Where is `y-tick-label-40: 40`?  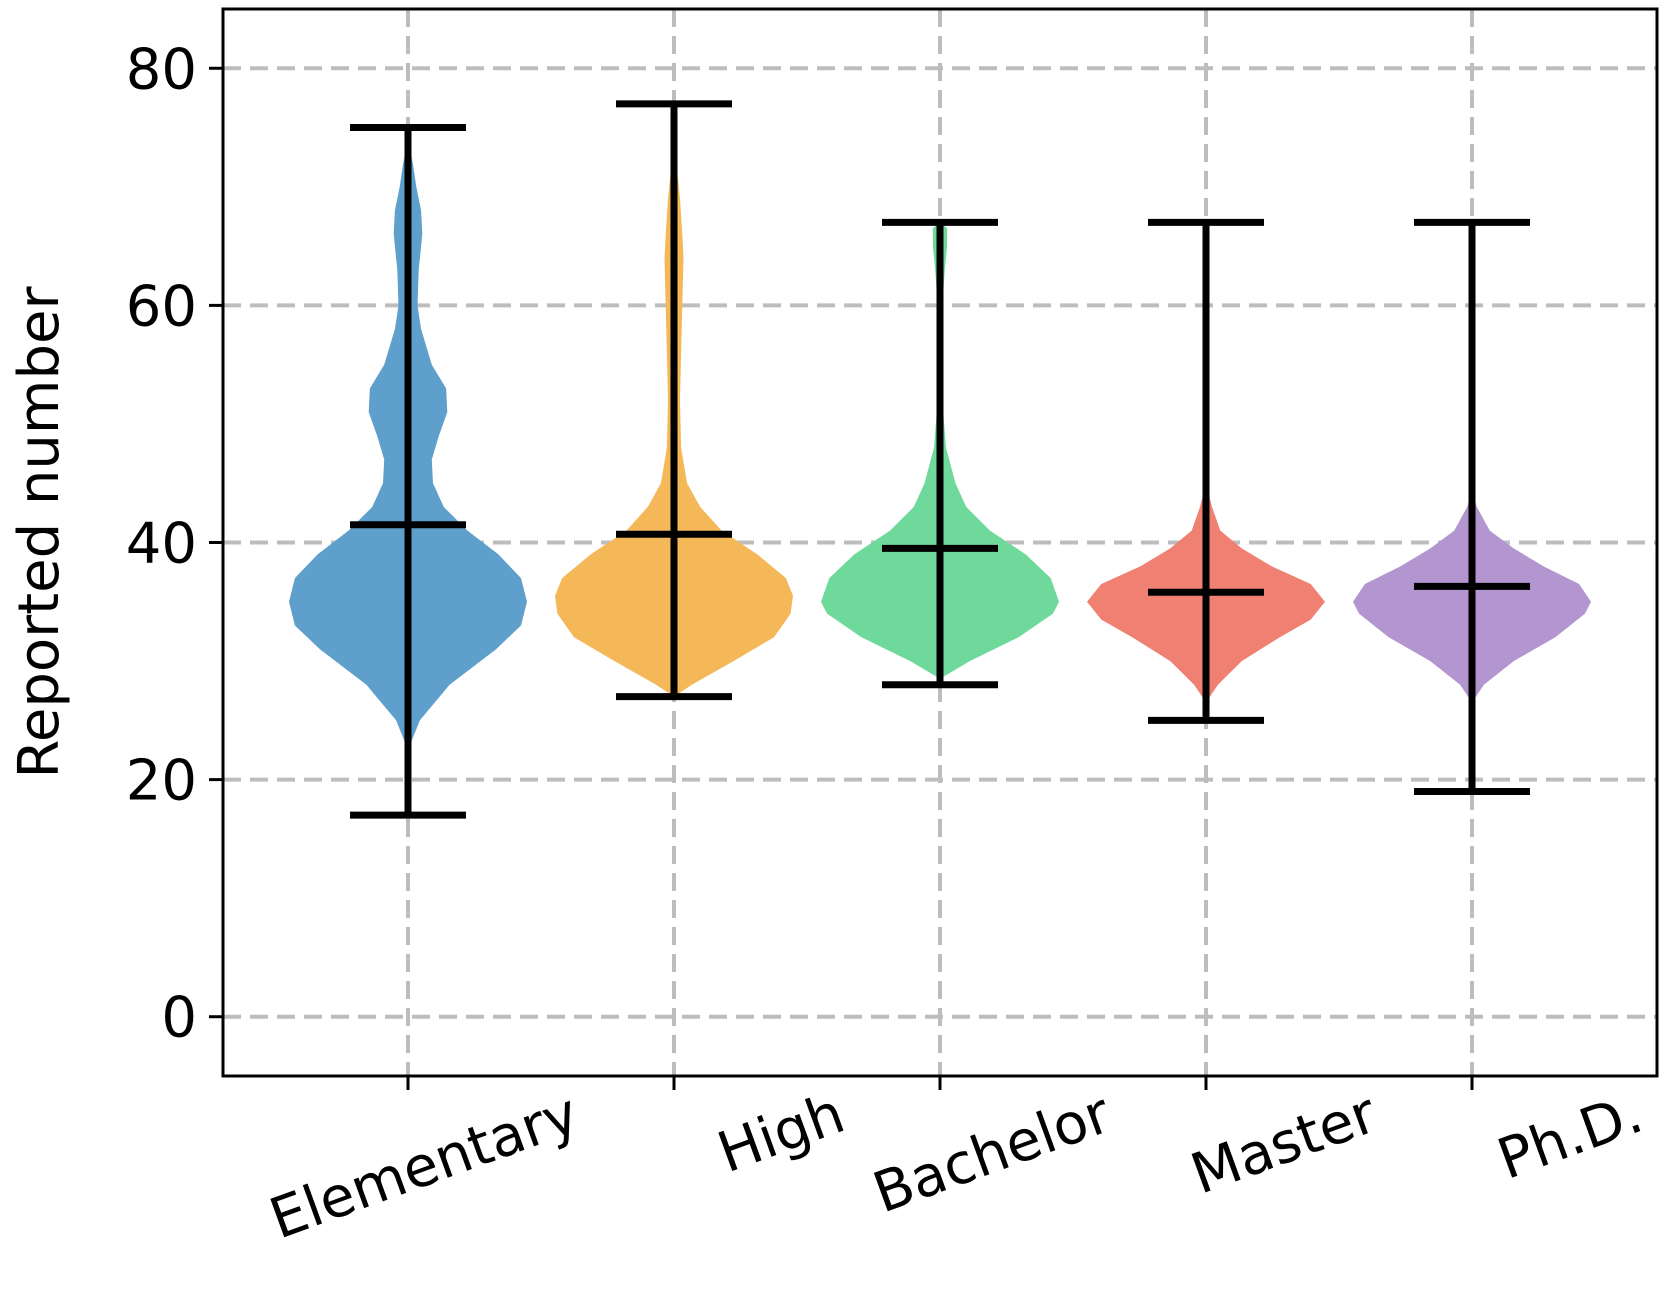
y-tick-label-40: 40 is located at coordinates (161, 544).